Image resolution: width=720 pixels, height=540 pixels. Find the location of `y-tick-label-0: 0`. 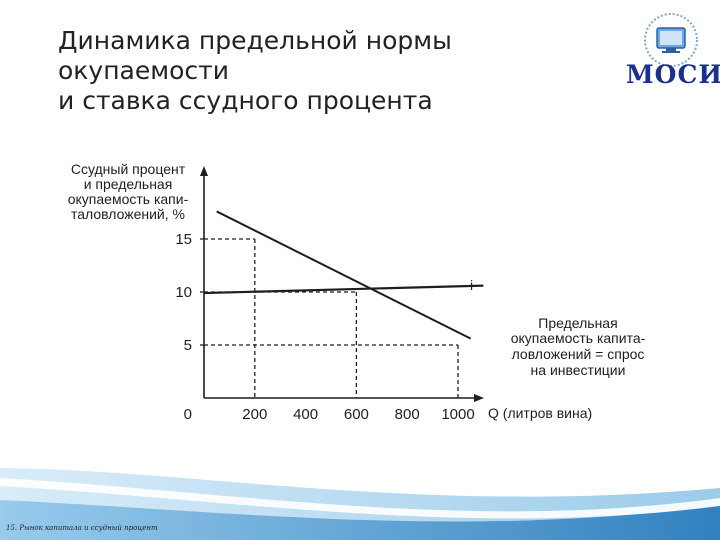

y-tick-label-0: 0 is located at coordinates (188, 414).